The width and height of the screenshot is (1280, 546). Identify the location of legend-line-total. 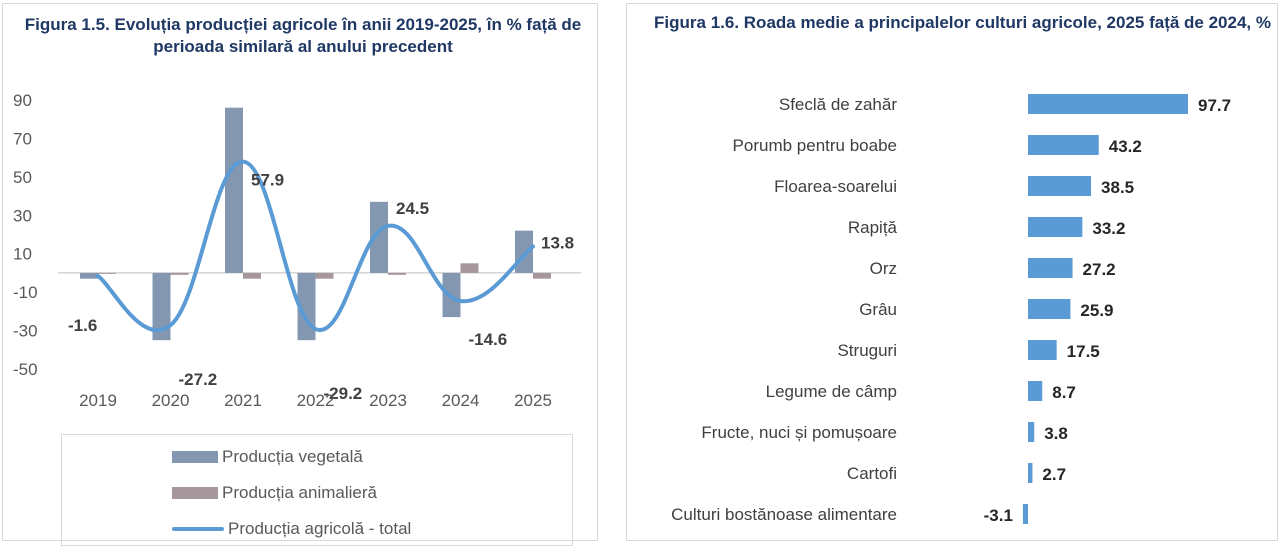
(198, 529).